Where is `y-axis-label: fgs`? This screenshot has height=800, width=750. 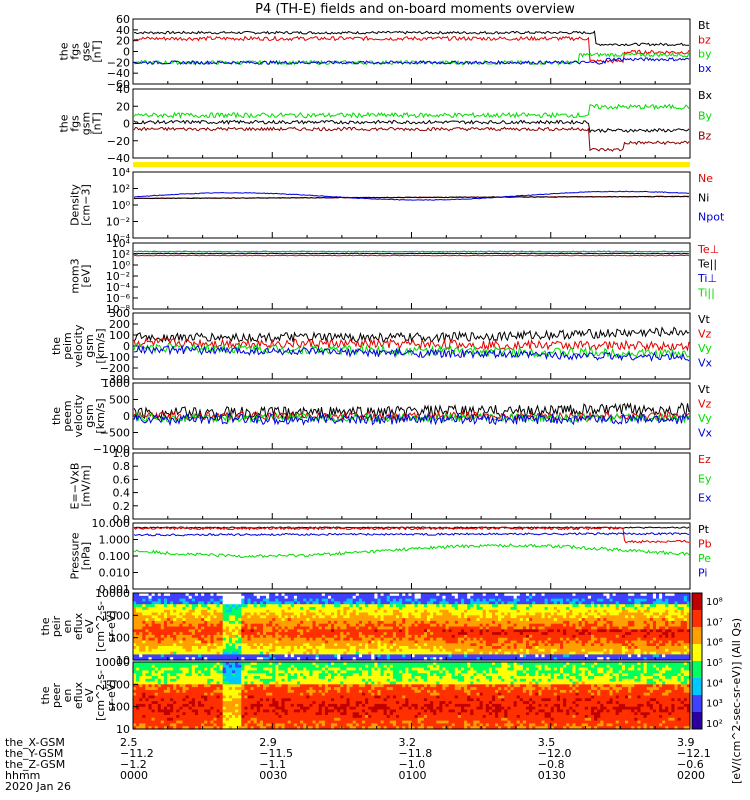 y-axis-label: fgs is located at coordinates (75, 123).